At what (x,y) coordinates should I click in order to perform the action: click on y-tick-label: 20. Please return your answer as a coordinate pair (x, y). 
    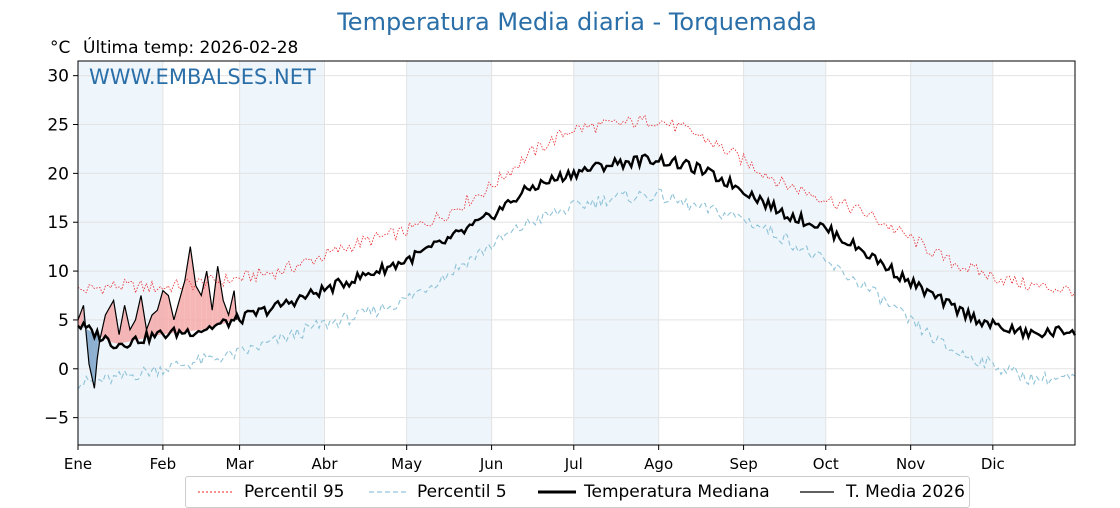
    Looking at the image, I should click on (58, 174).